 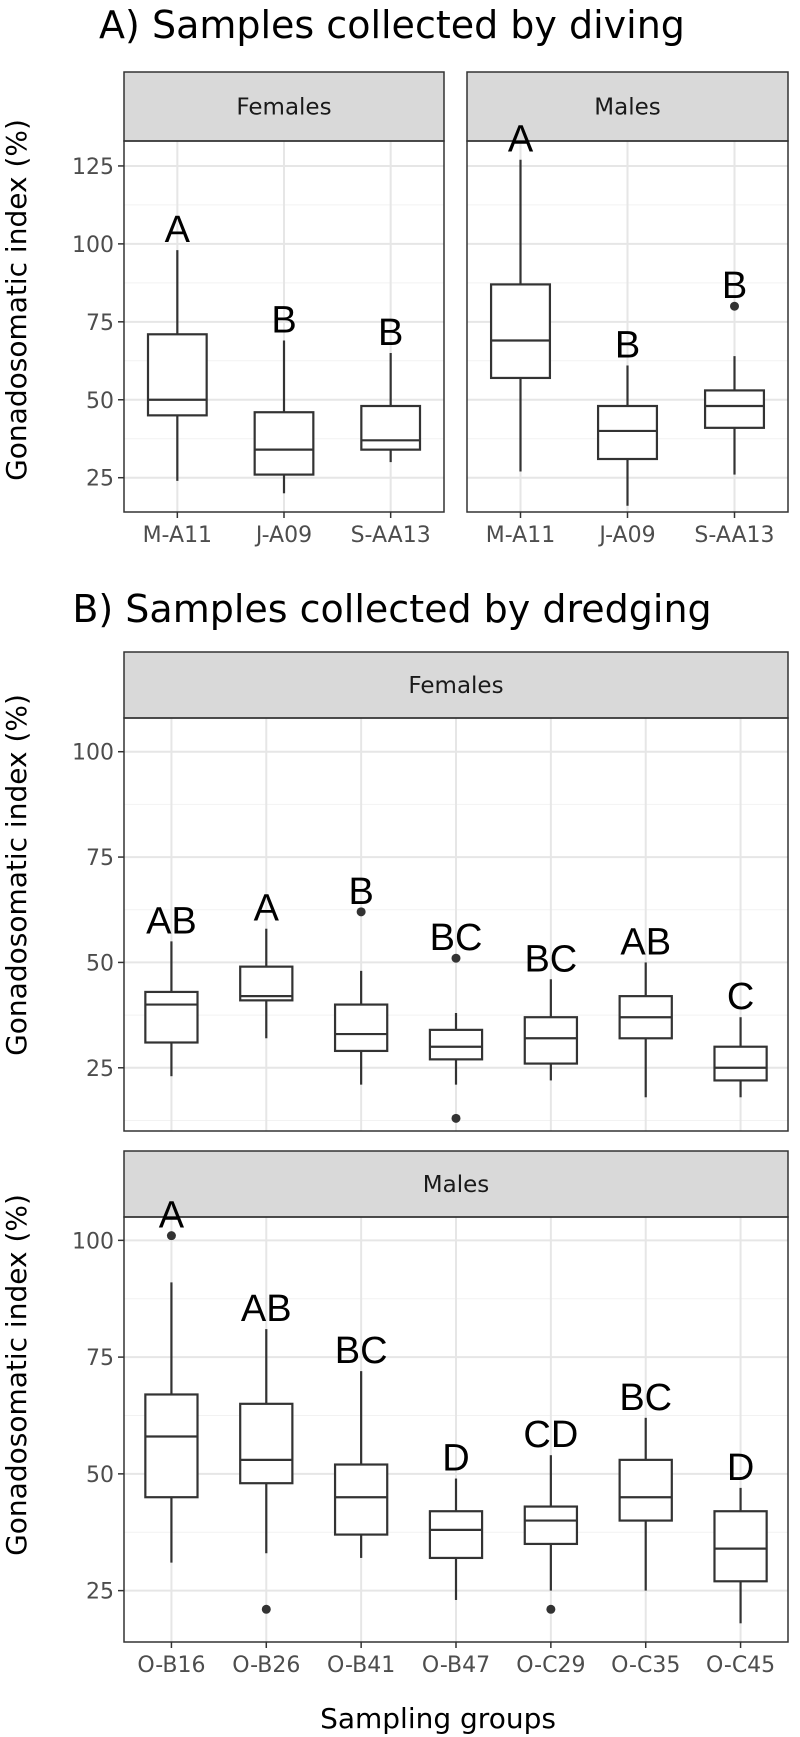 I want to click on box-o-b26: AB, so click(x=266, y=1451).